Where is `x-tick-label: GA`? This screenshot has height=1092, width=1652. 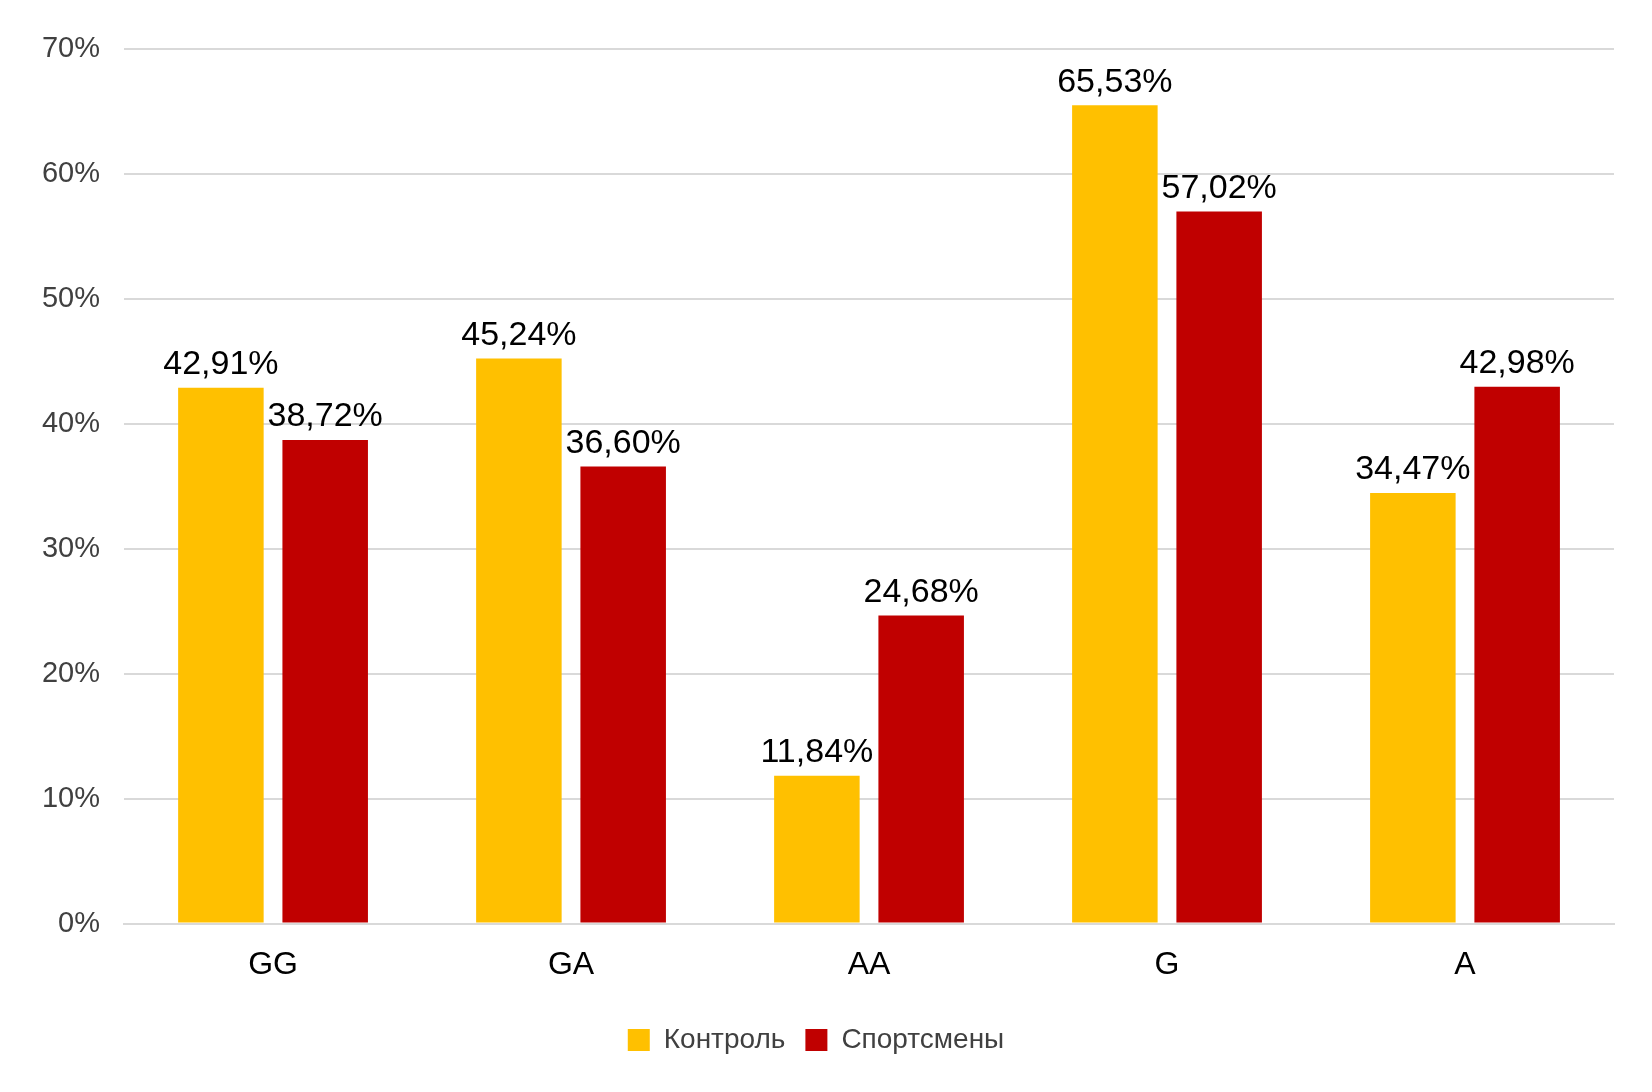 x-tick-label: GA is located at coordinates (571, 962).